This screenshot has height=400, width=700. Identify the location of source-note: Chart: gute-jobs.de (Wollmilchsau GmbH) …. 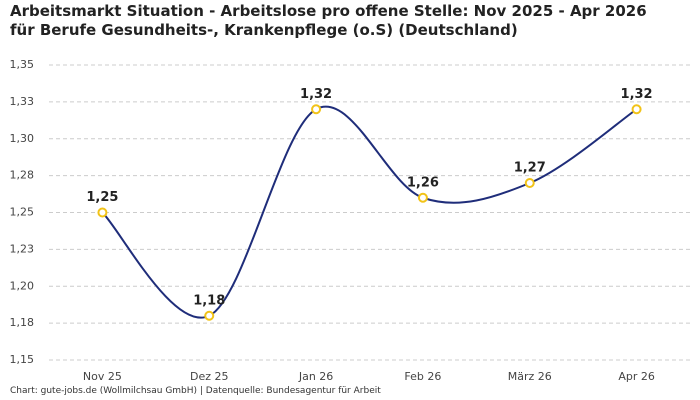
(195, 391).